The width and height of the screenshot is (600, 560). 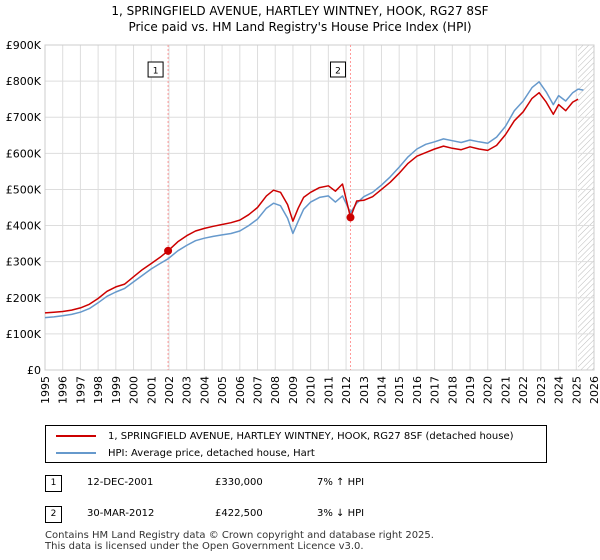 I want to click on x-tick-label: 2017, so click(x=435, y=390).